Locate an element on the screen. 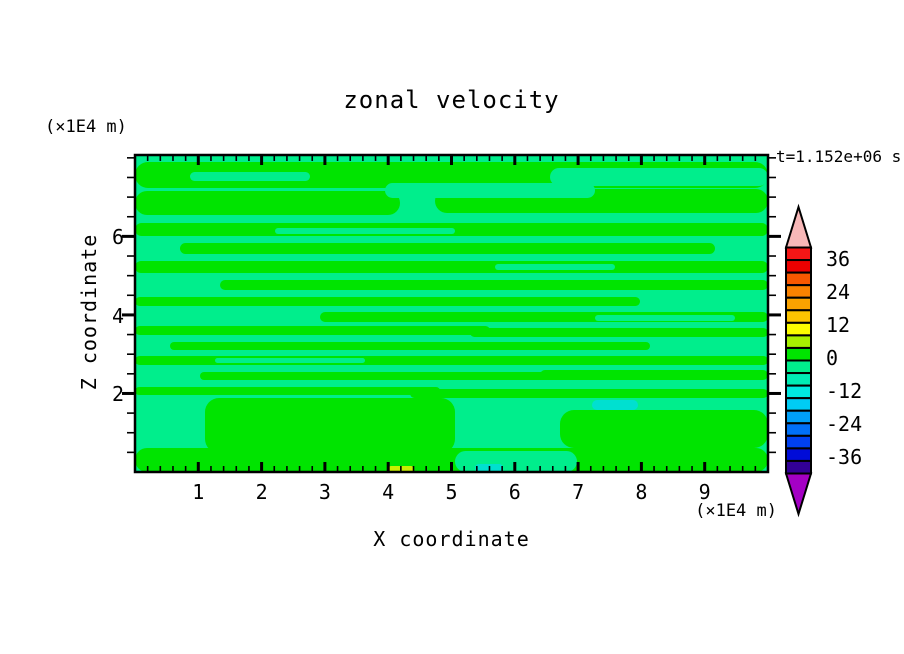 The width and height of the screenshot is (904, 654). time-label: t=1.152e+06 s is located at coordinates (839, 156).